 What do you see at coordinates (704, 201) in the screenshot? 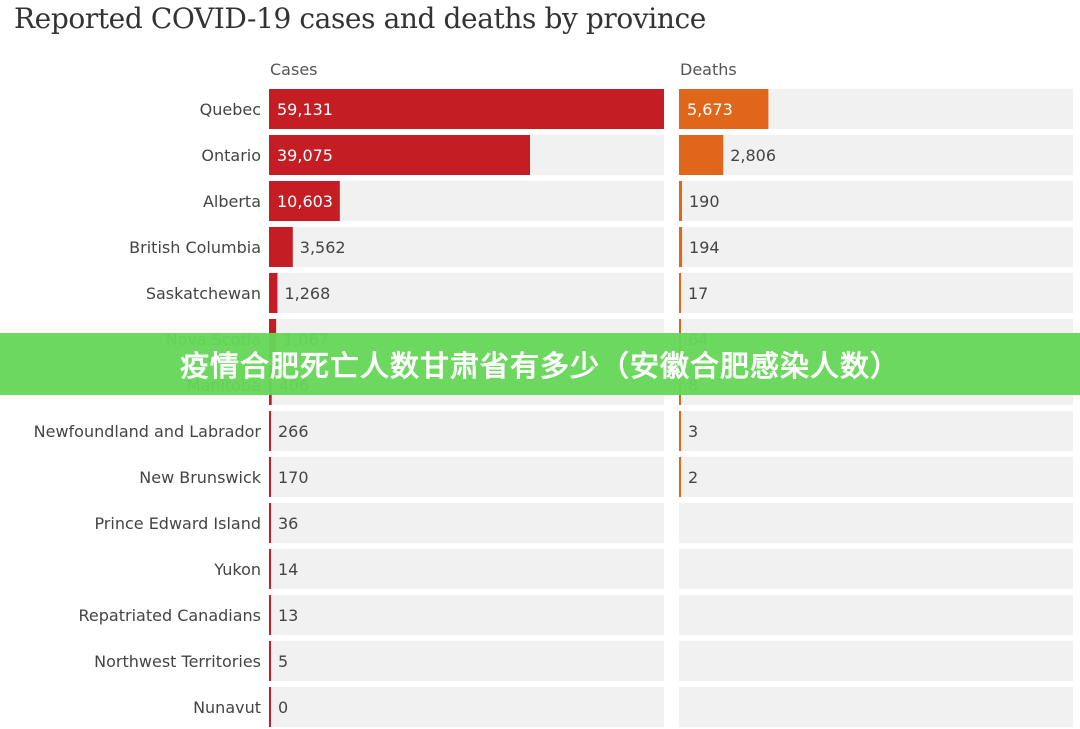
I see `deaths-value-label: 190` at bounding box center [704, 201].